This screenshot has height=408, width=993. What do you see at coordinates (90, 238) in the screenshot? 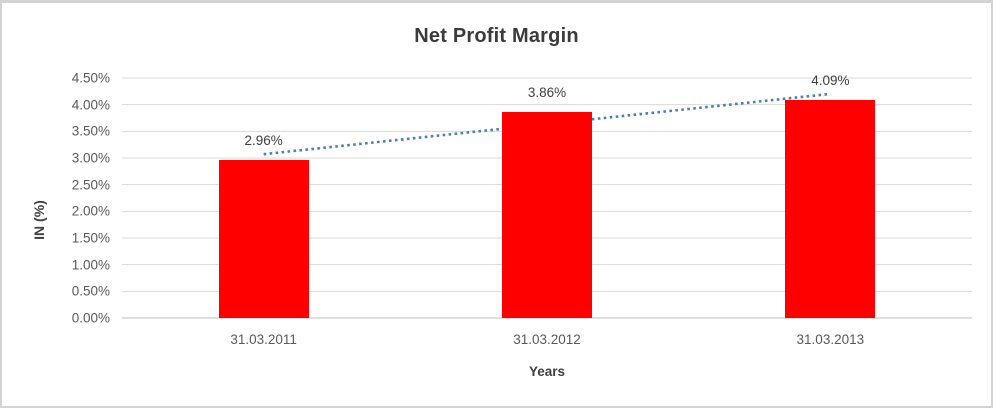
I see `y-tick-label: 1.50%` at bounding box center [90, 238].